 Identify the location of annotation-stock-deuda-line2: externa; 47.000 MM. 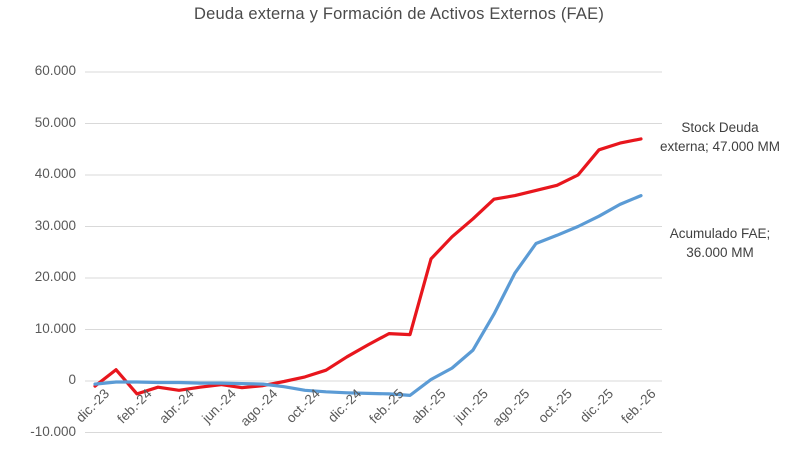
(720, 146).